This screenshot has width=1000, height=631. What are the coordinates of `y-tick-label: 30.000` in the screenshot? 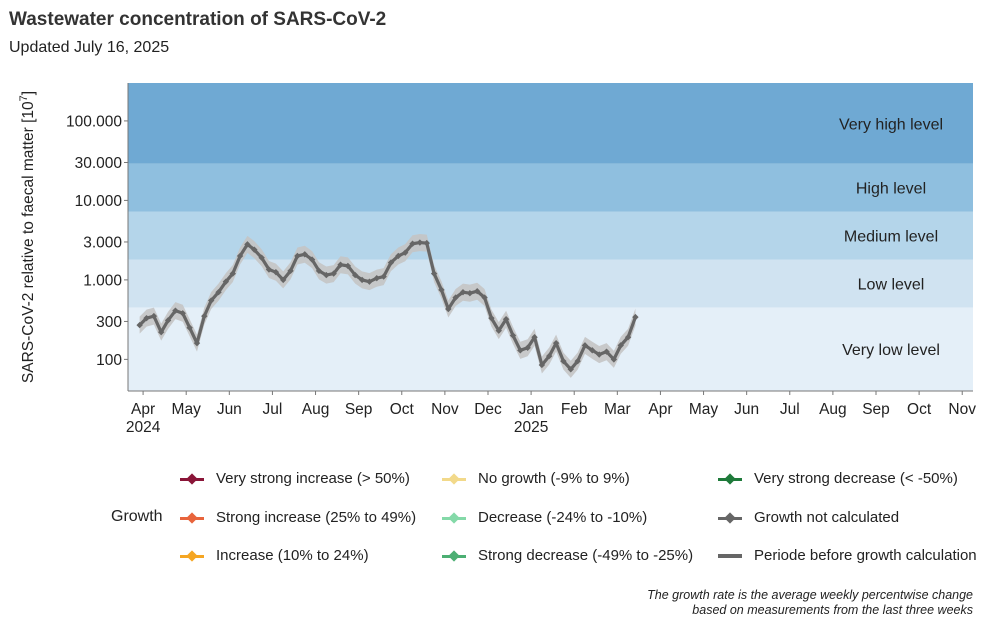 It's located at (99, 163).